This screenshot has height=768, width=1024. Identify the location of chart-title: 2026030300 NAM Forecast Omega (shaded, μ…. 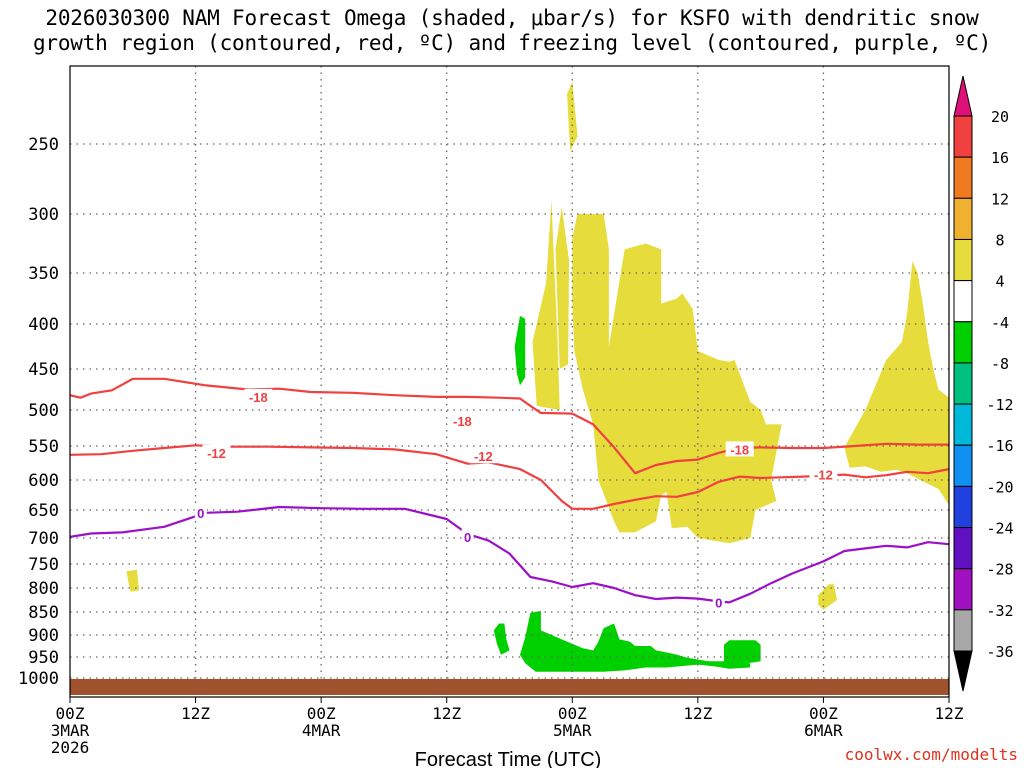
(512, 31).